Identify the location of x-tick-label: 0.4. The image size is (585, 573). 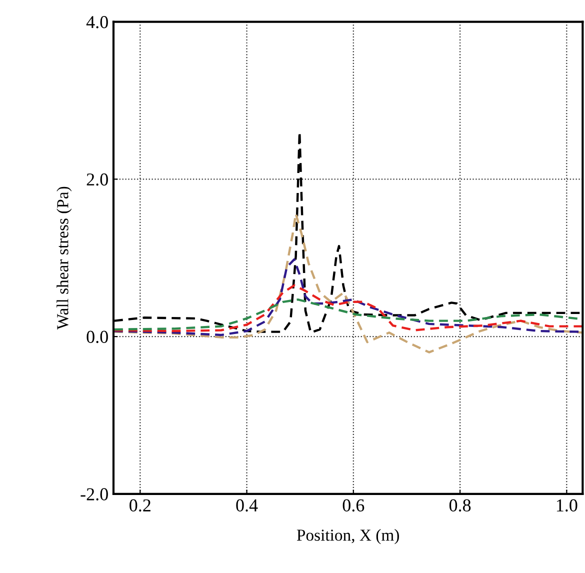
(247, 505).